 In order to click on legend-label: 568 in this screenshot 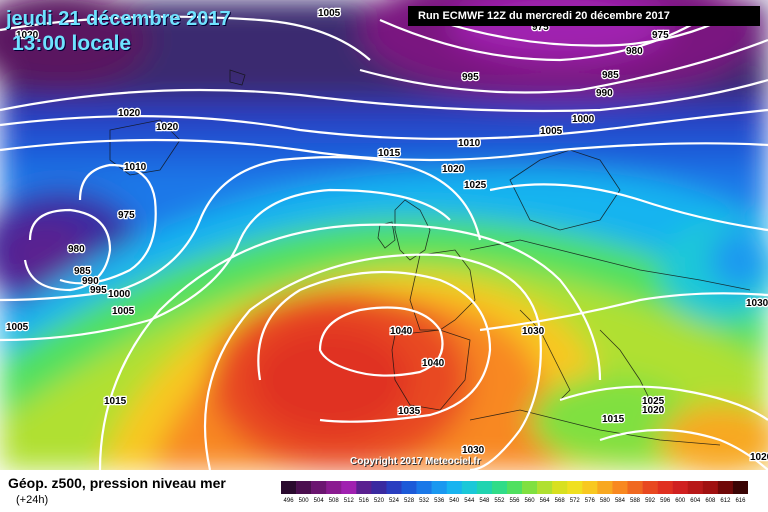, I will do `click(560, 501)`.